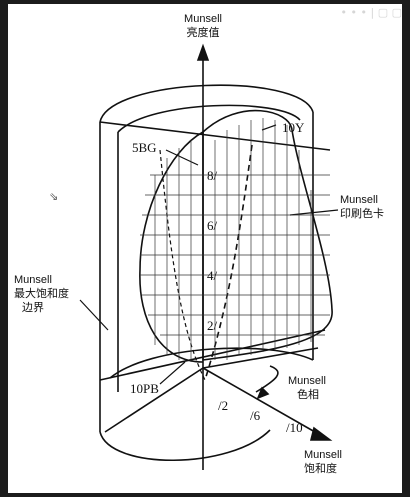 The image size is (410, 497). Describe the element at coordinates (215, 136) in the screenshot. I see `top-plane-line` at that location.